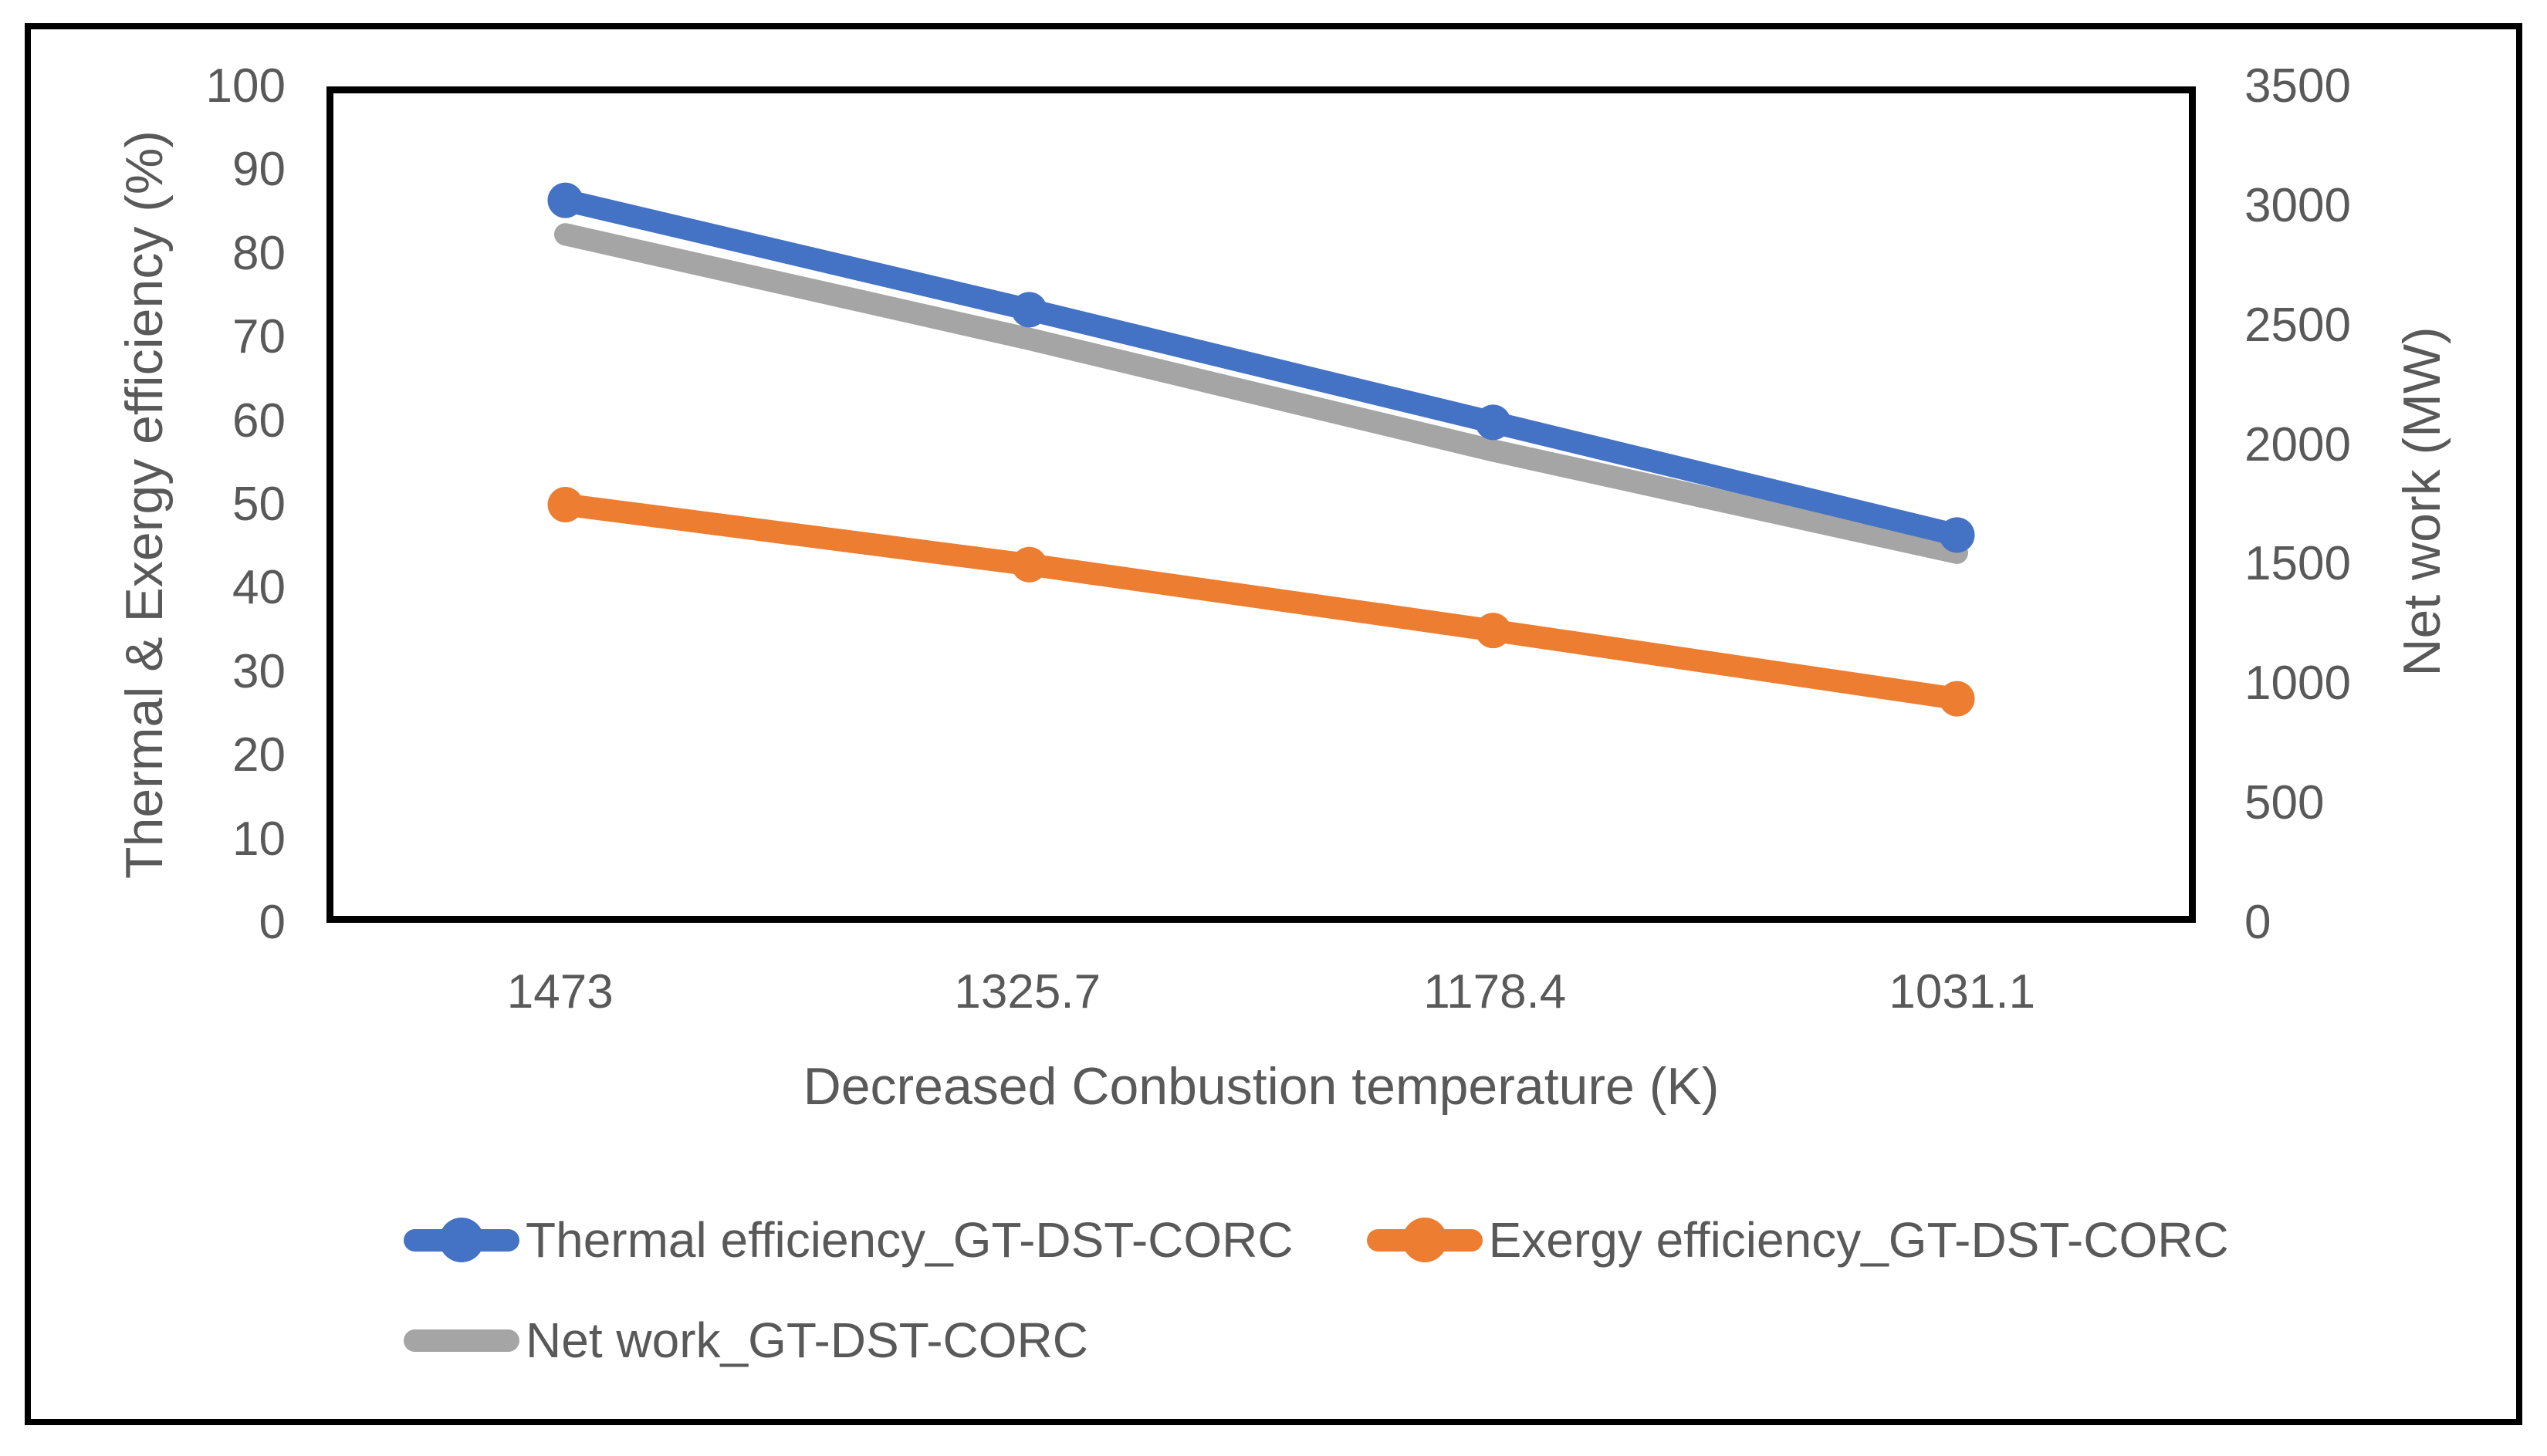 The width and height of the screenshot is (2547, 1456). Describe the element at coordinates (259, 755) in the screenshot. I see `left-axis-tick-label: 20` at that location.